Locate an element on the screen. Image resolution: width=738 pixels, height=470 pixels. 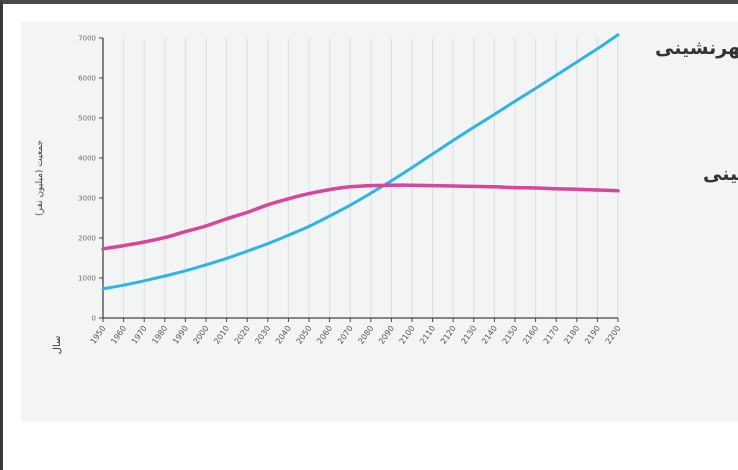
y-tick-label: 6000 is located at coordinates (87, 79).